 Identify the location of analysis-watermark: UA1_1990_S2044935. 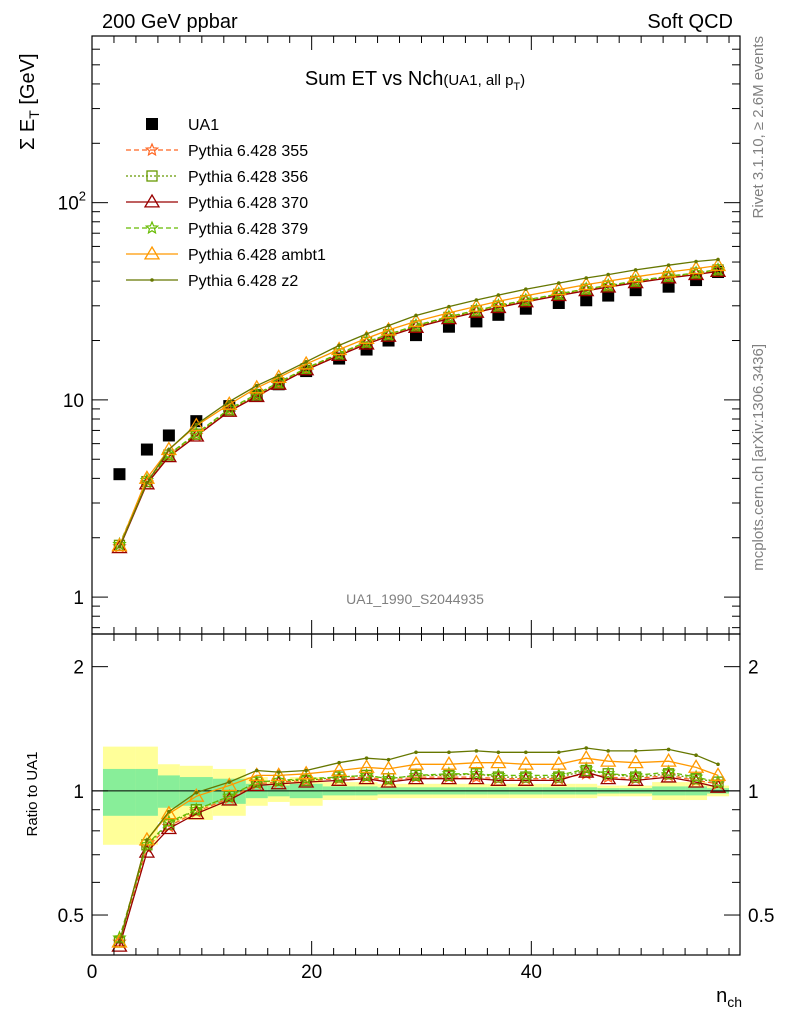
(415, 599).